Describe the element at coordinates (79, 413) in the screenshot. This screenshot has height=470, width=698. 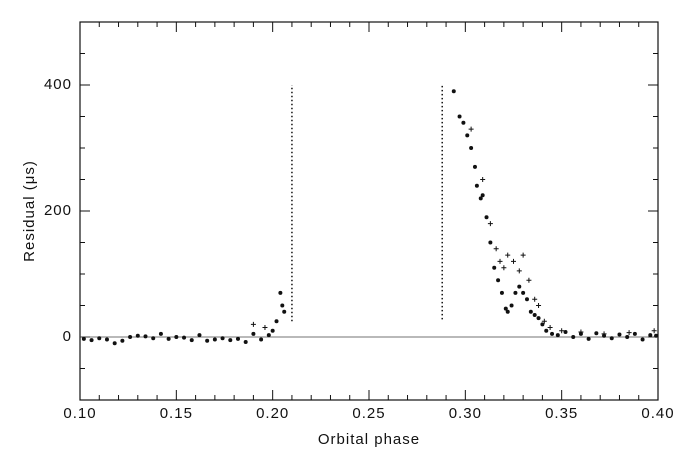
I see `x-tick-label: 0.10` at that location.